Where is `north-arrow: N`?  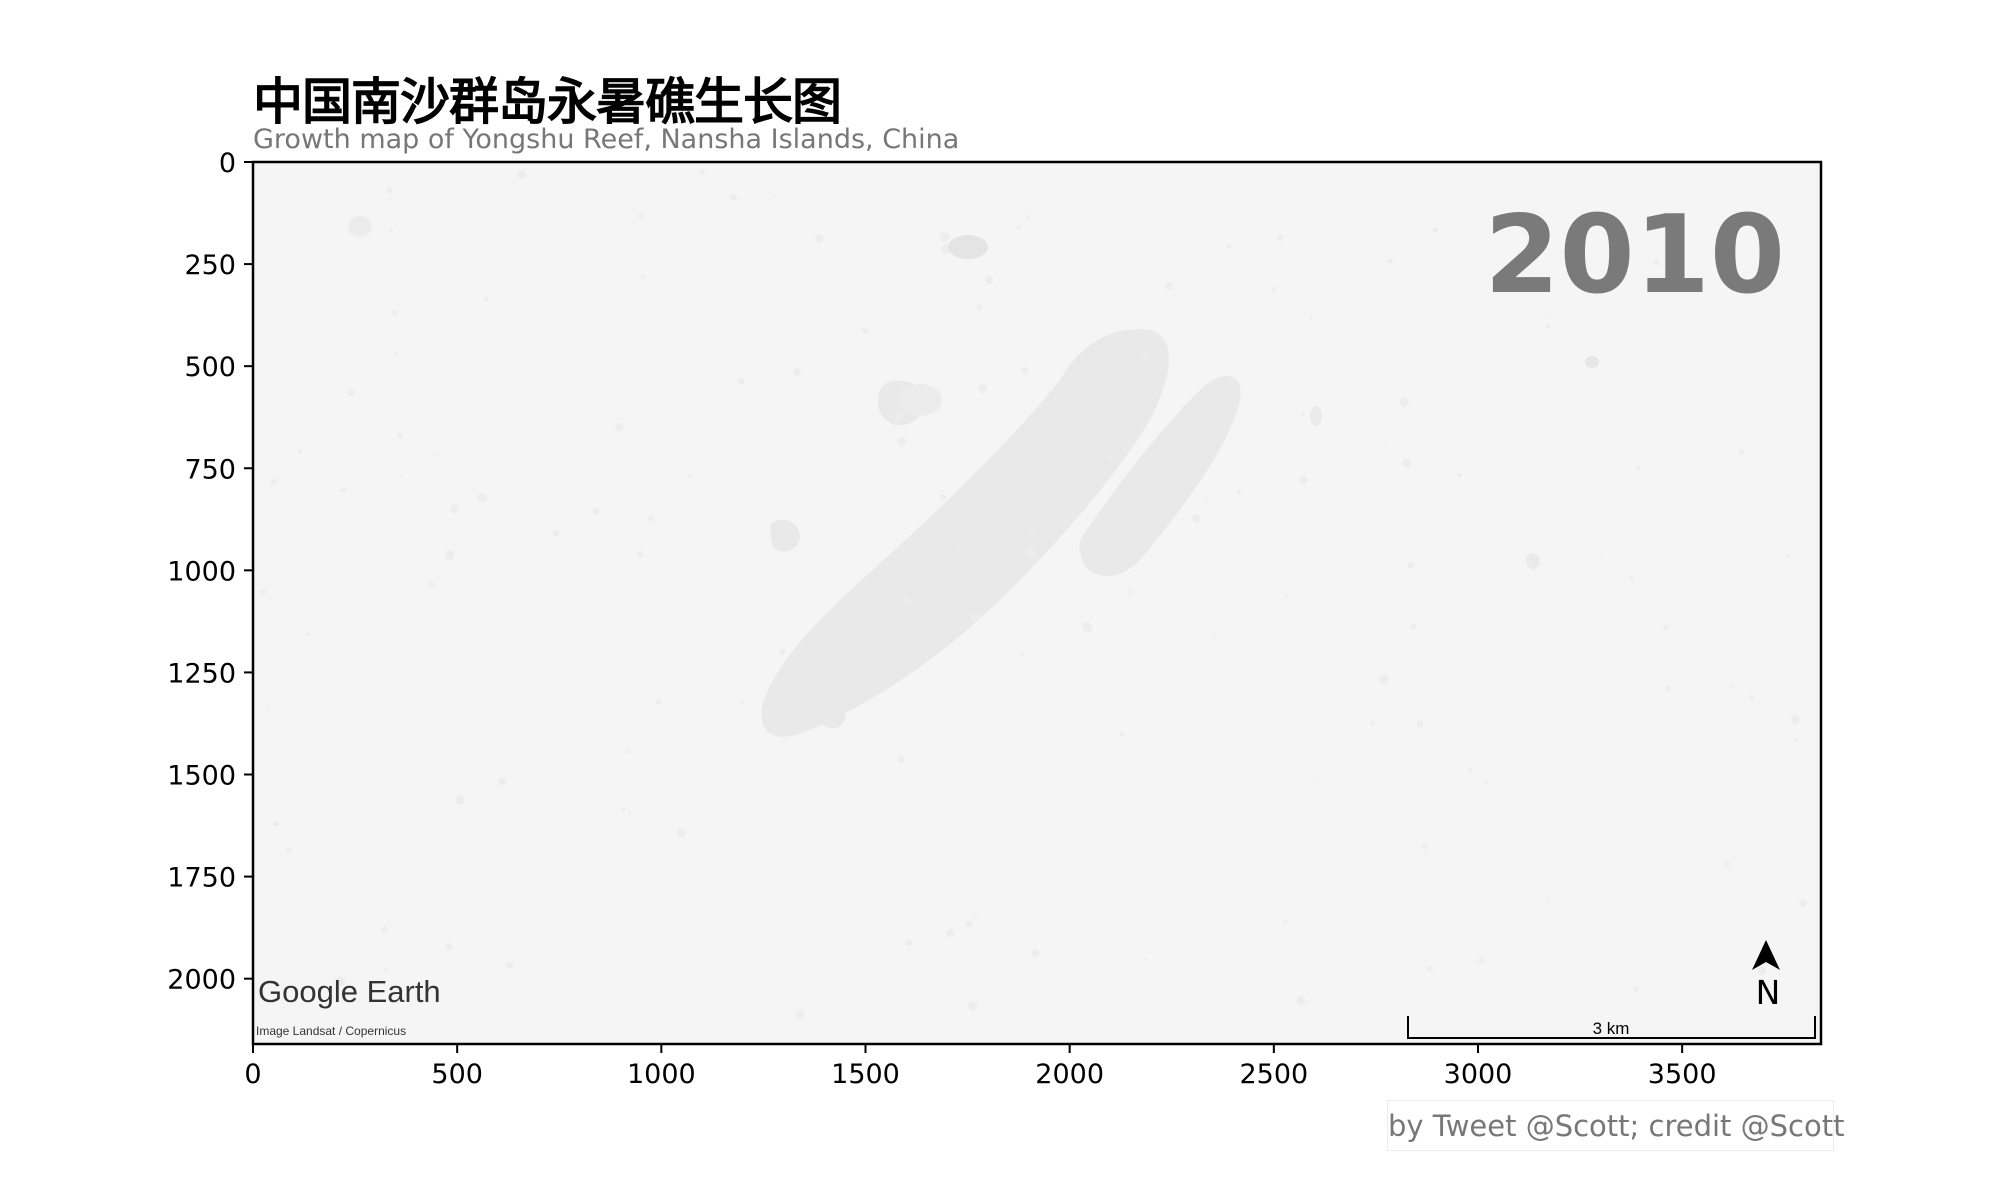
north-arrow: N is located at coordinates (1766, 976).